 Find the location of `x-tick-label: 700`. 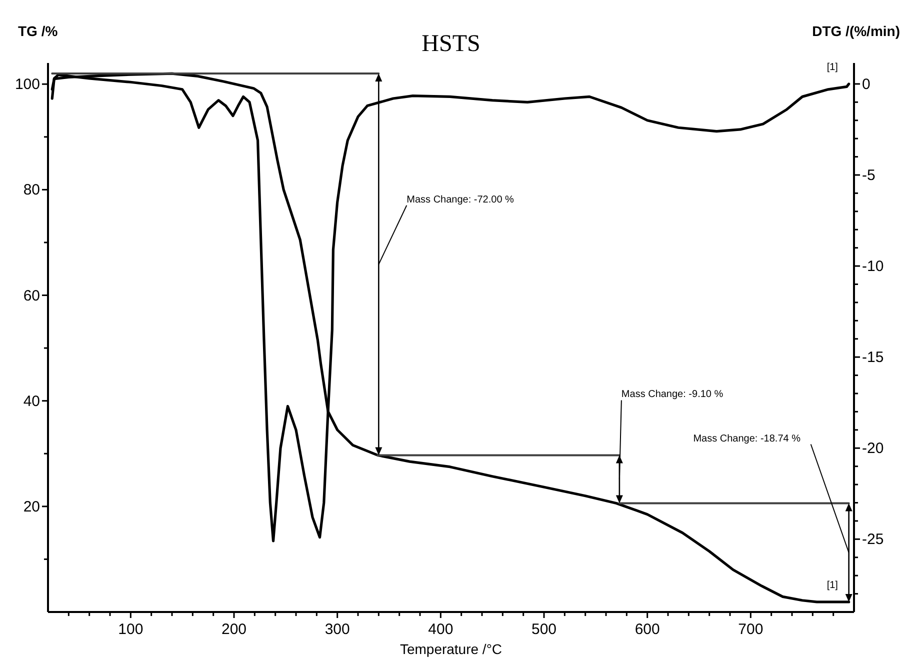

x-tick-label: 700 is located at coordinates (751, 629).